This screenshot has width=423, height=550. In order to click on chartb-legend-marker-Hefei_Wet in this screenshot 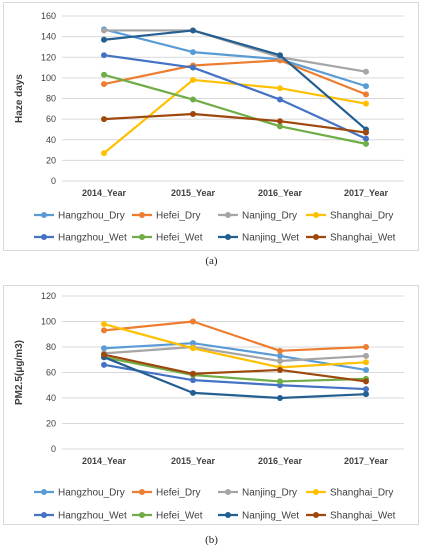, I will do `click(142, 515)`.